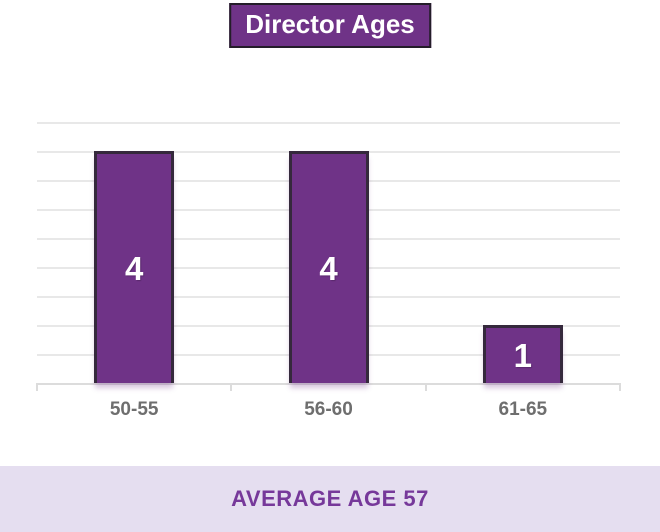  Describe the element at coordinates (134, 409) in the screenshot. I see `x-axis-category-label: 50-55` at that location.